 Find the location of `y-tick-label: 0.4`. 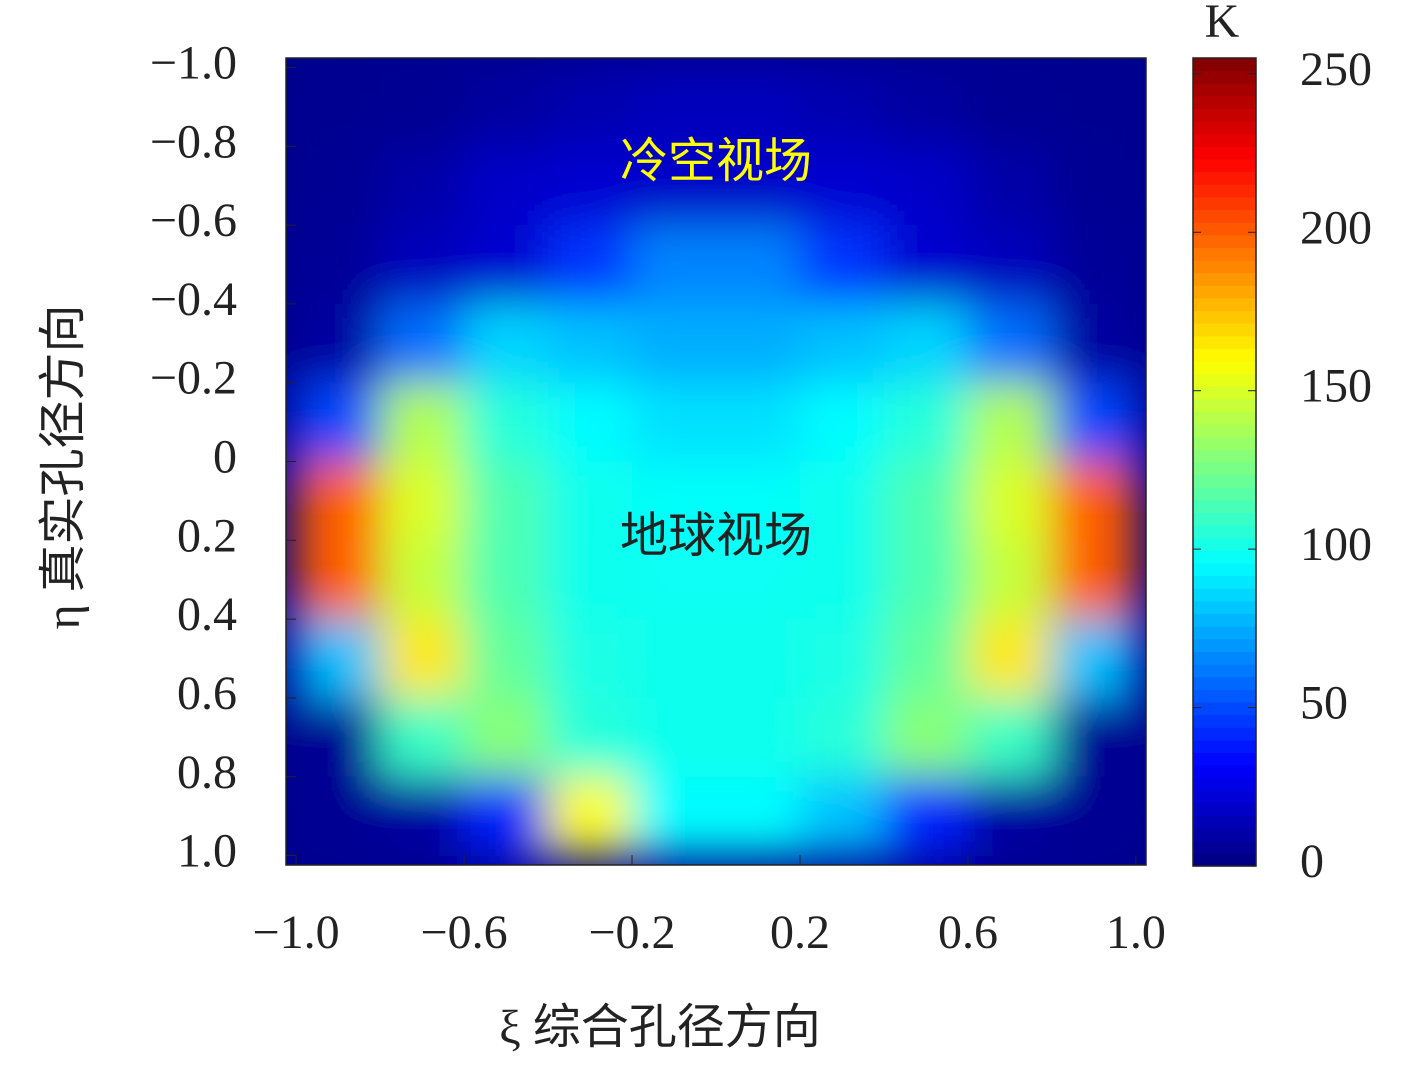

y-tick-label: 0.4 is located at coordinates (207, 614).